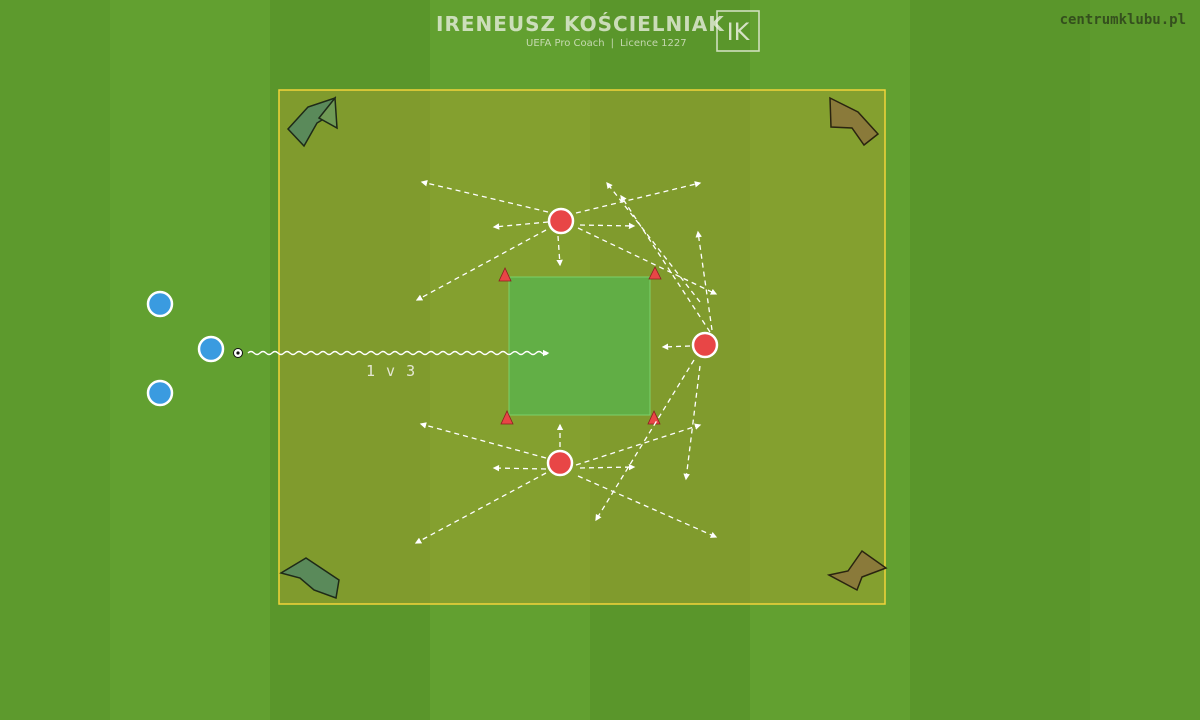  What do you see at coordinates (580, 24) in the screenshot?
I see `coach-name: IRENEUSZ KOŚCIELNIAK` at bounding box center [580, 24].